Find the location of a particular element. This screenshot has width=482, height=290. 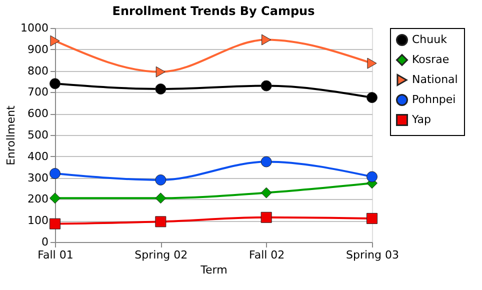

y-axis-title: Enrollment is located at coordinates (11, 135).